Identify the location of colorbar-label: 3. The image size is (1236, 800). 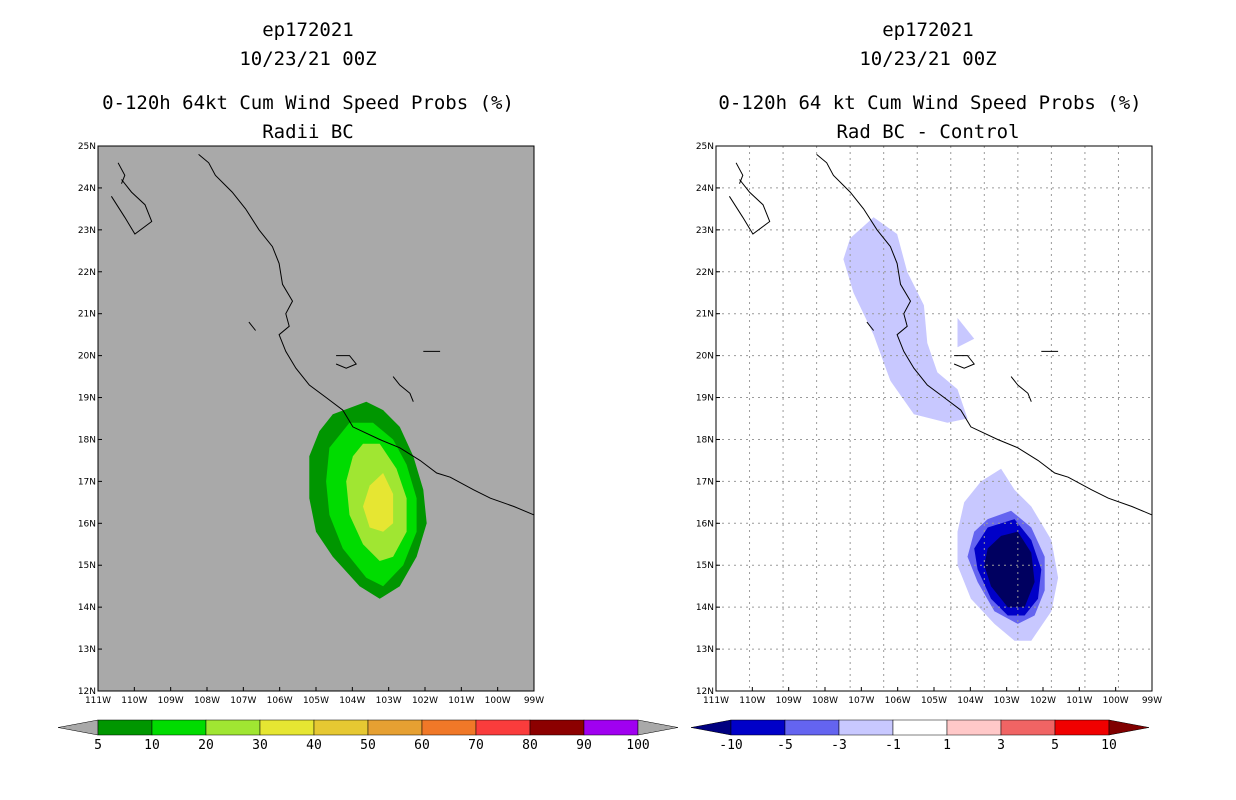
(1001, 745).